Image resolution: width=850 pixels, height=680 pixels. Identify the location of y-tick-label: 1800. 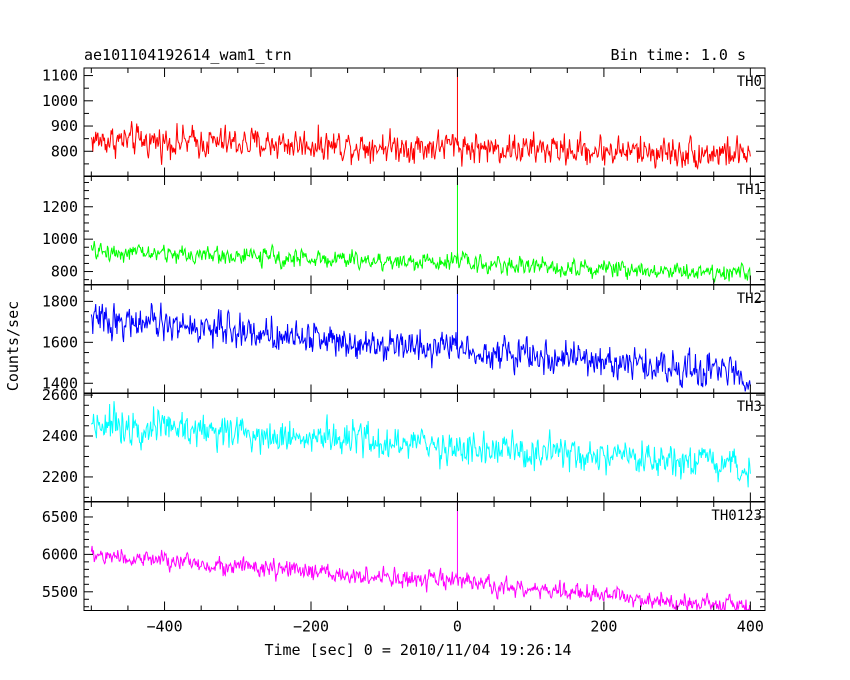
(60, 301).